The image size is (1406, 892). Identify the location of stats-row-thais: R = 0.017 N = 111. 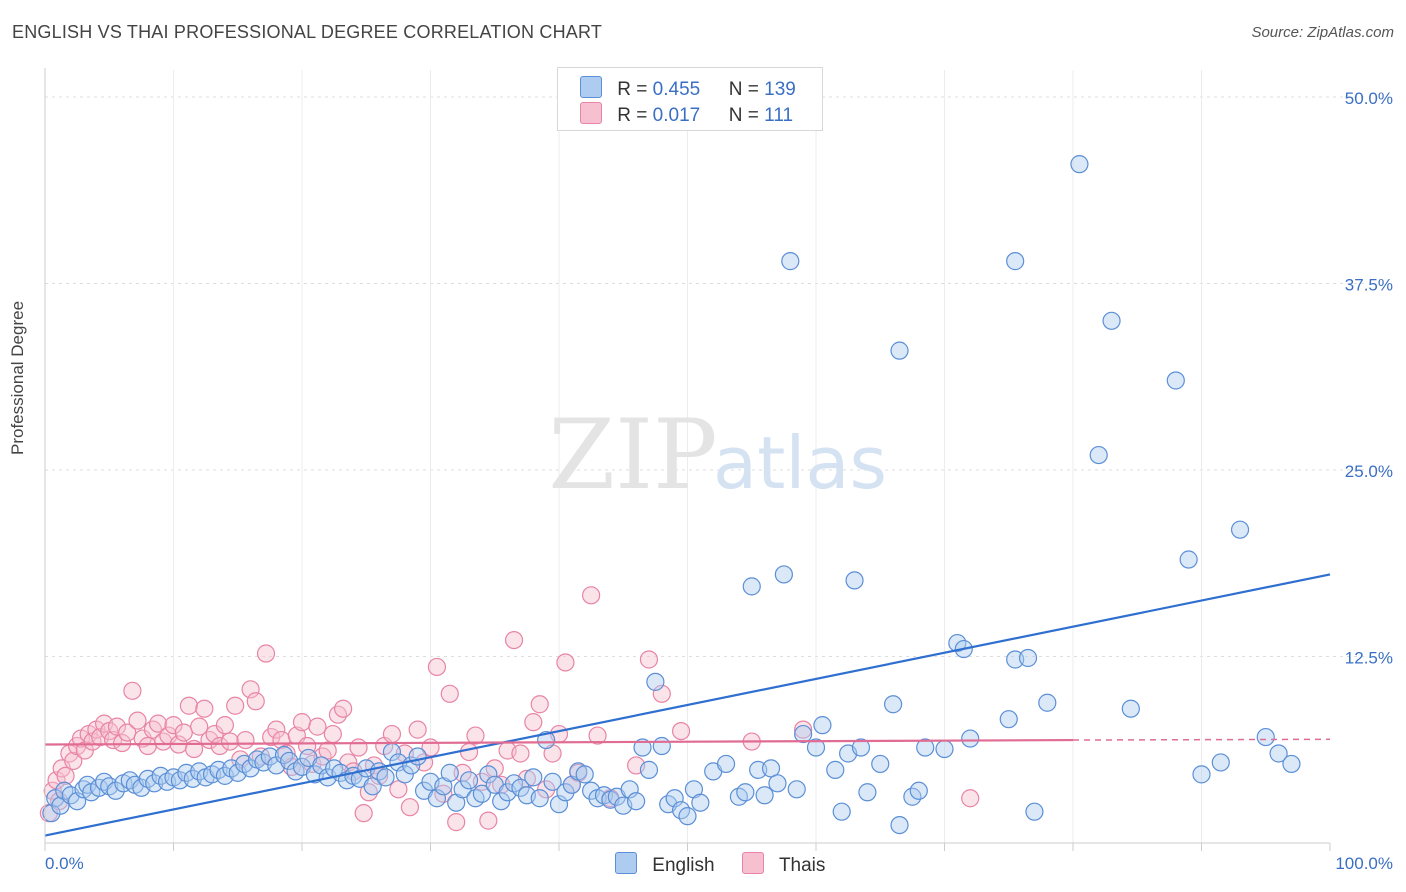
(686, 114).